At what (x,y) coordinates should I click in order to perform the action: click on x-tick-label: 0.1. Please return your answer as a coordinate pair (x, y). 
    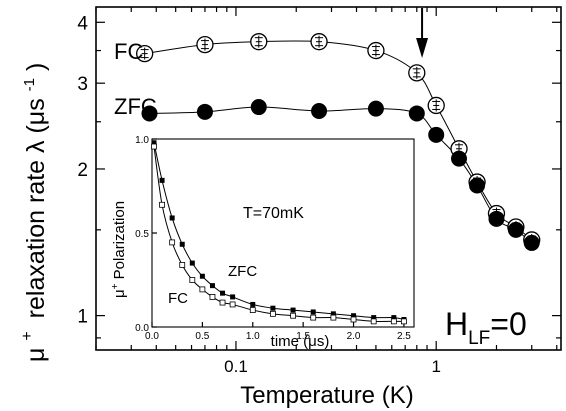
    Looking at the image, I should click on (236, 366).